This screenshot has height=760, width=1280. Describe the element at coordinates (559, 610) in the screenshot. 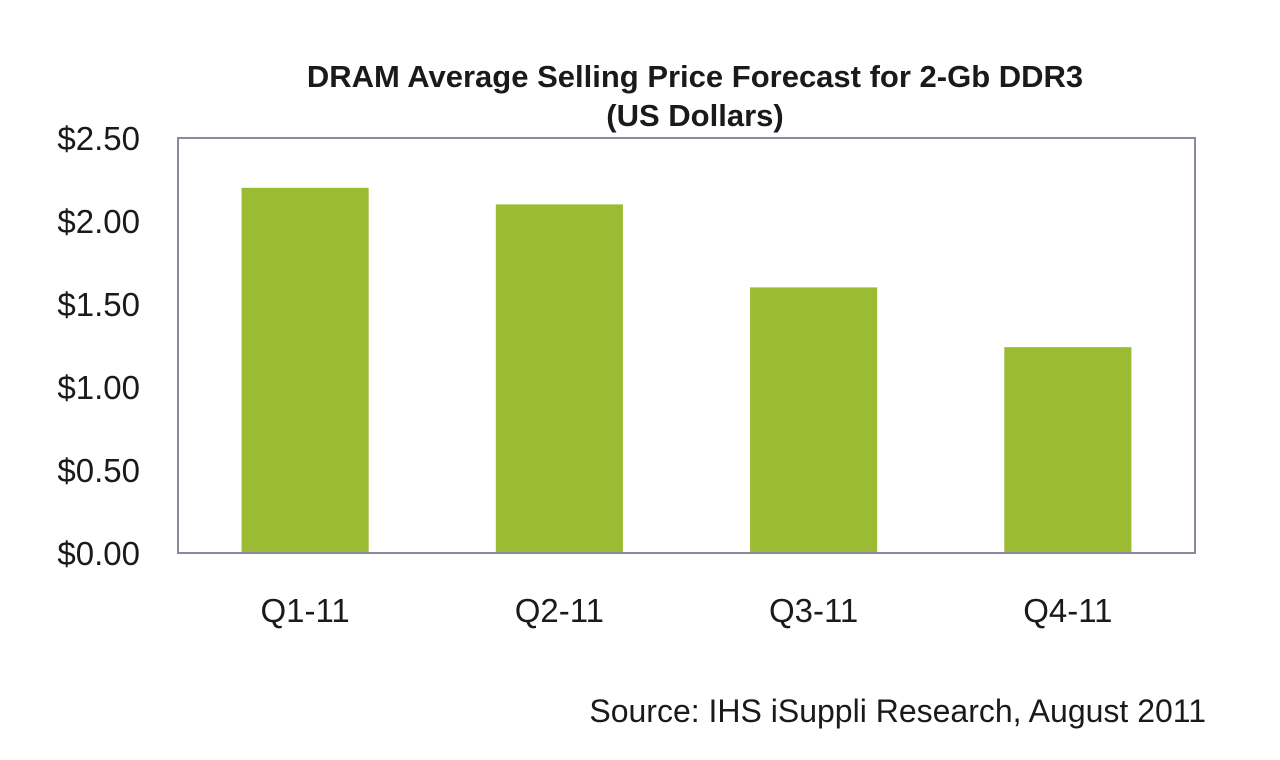

I see `x-tick-label: Q2-11` at that location.